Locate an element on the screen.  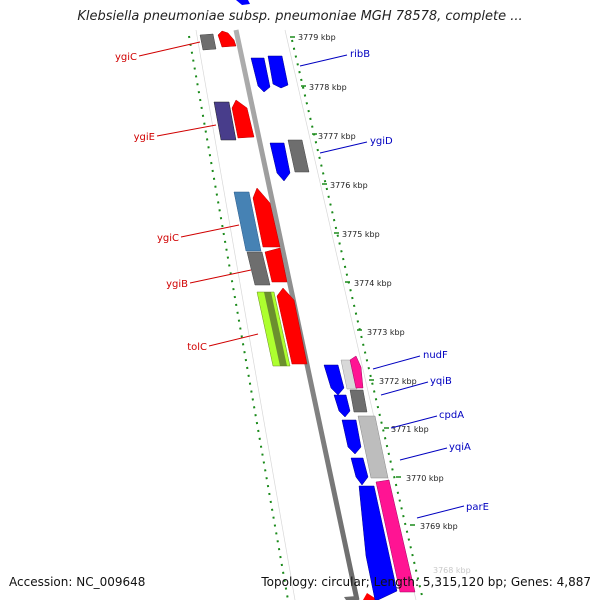
feature-nudF-pink is located at coordinates (356, 372).